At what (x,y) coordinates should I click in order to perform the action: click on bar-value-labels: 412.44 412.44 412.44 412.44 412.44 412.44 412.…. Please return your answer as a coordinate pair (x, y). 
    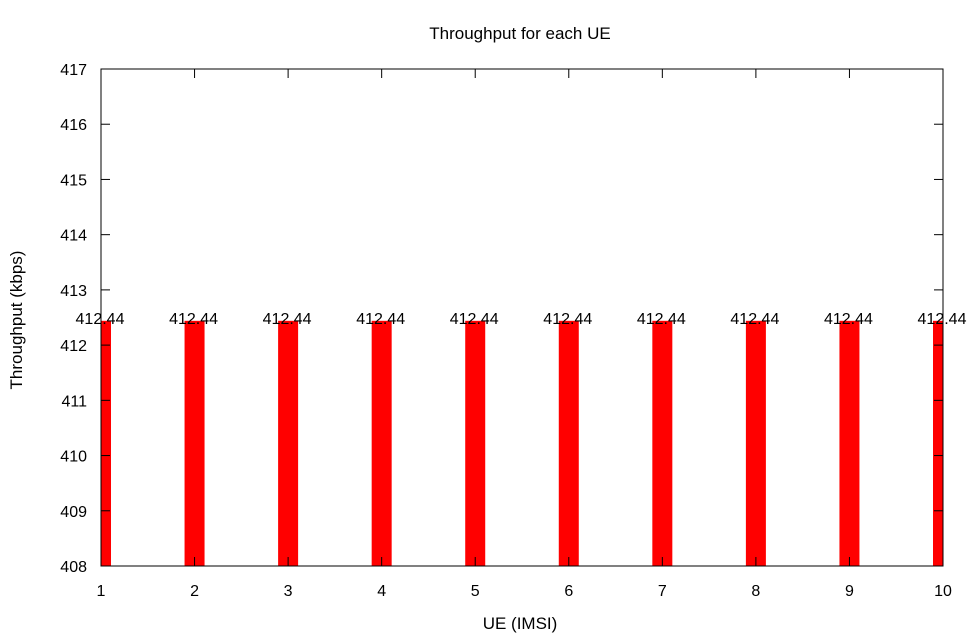
    Looking at the image, I should click on (521, 319).